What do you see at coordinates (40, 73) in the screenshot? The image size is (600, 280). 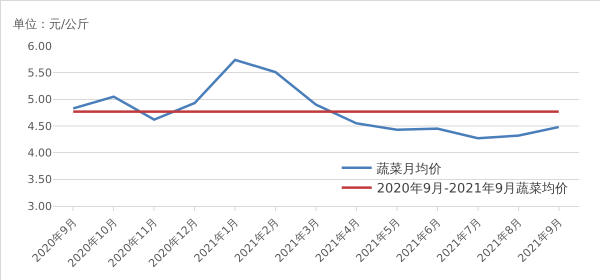 I see `y-tick-label: 5.50` at bounding box center [40, 73].